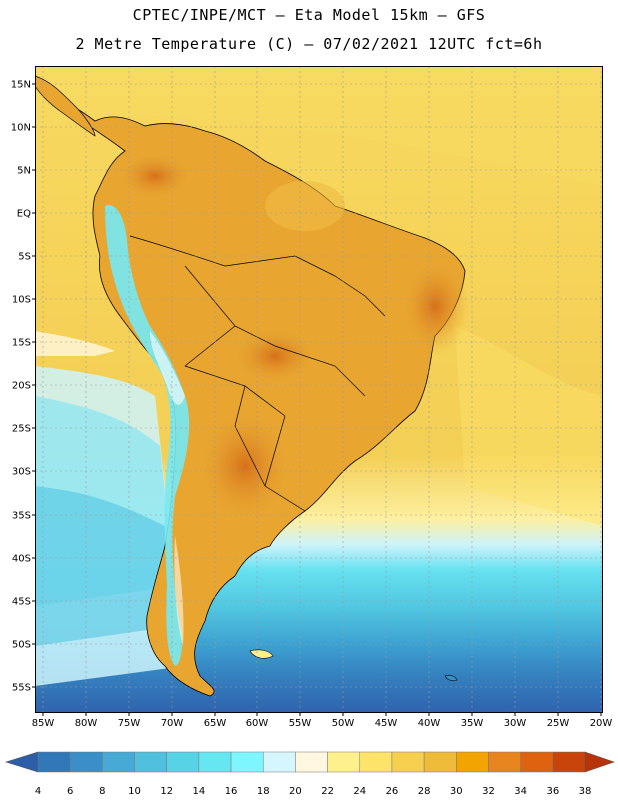 The width and height of the screenshot is (618, 800). What do you see at coordinates (172, 723) in the screenshot?
I see `lon-label: 70W` at bounding box center [172, 723].